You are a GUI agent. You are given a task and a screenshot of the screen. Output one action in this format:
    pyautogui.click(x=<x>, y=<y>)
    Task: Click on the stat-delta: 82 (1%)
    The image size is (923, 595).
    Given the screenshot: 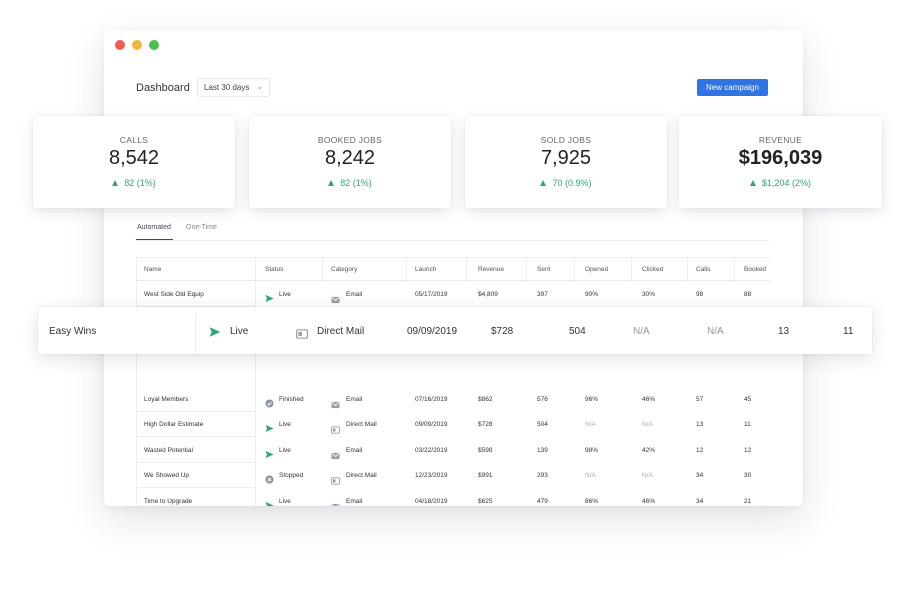 What is the action you would take?
    pyautogui.click(x=134, y=183)
    